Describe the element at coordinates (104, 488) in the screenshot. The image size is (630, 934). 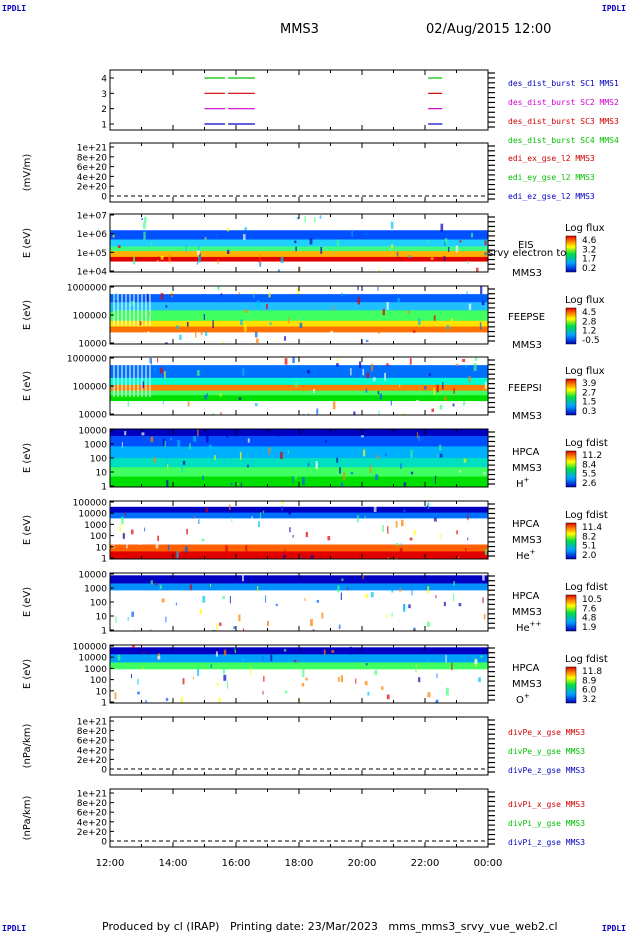
I see `y-tick-label: 1` at that location.